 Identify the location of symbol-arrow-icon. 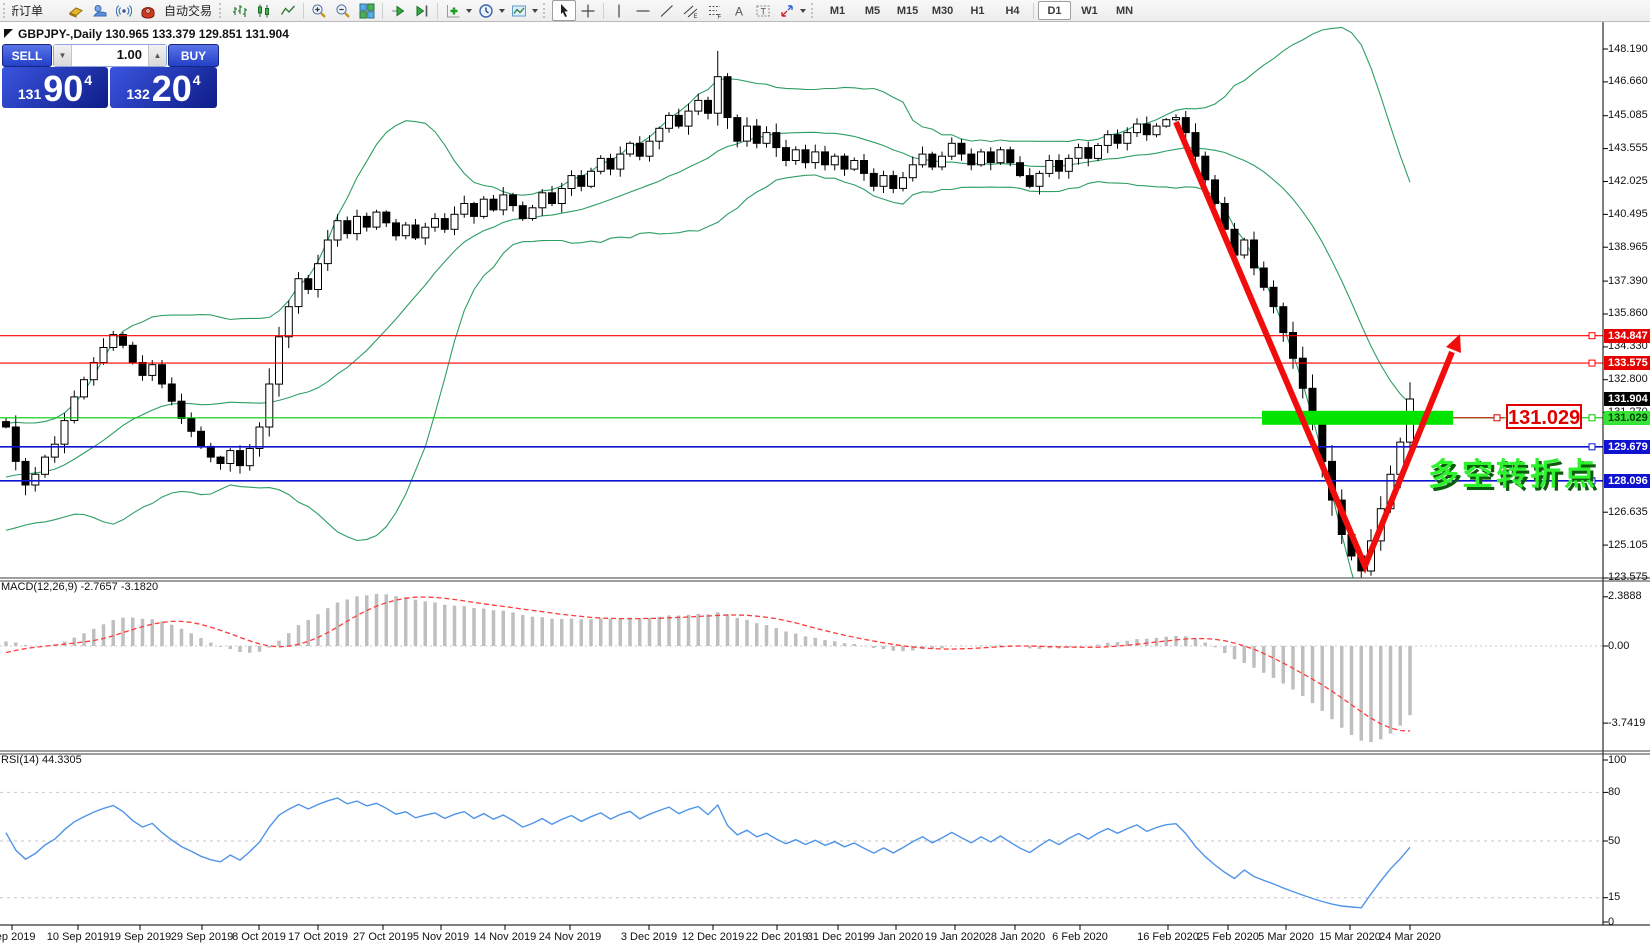
(8, 33).